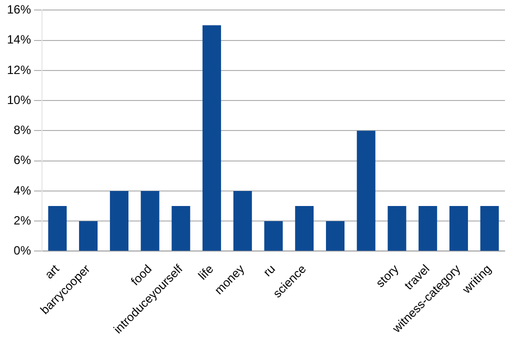 This screenshot has width=519, height=340. I want to click on y-tick-label: 14%, so click(19, 39).